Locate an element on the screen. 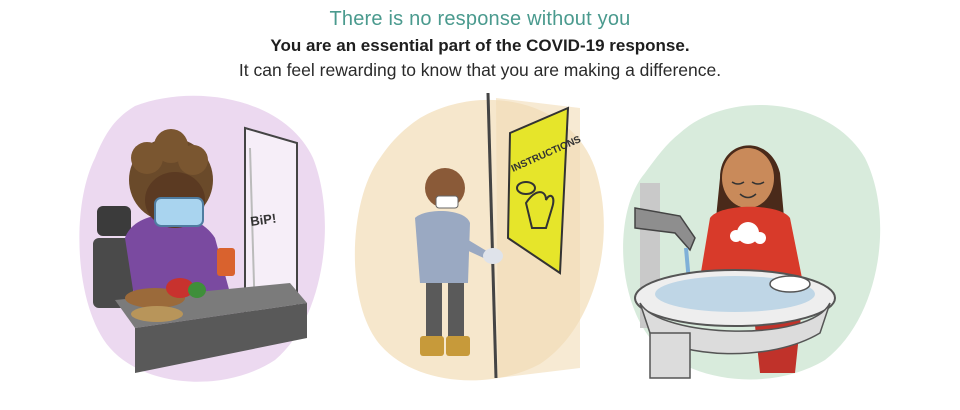  worker-figure is located at coordinates (459, 262).